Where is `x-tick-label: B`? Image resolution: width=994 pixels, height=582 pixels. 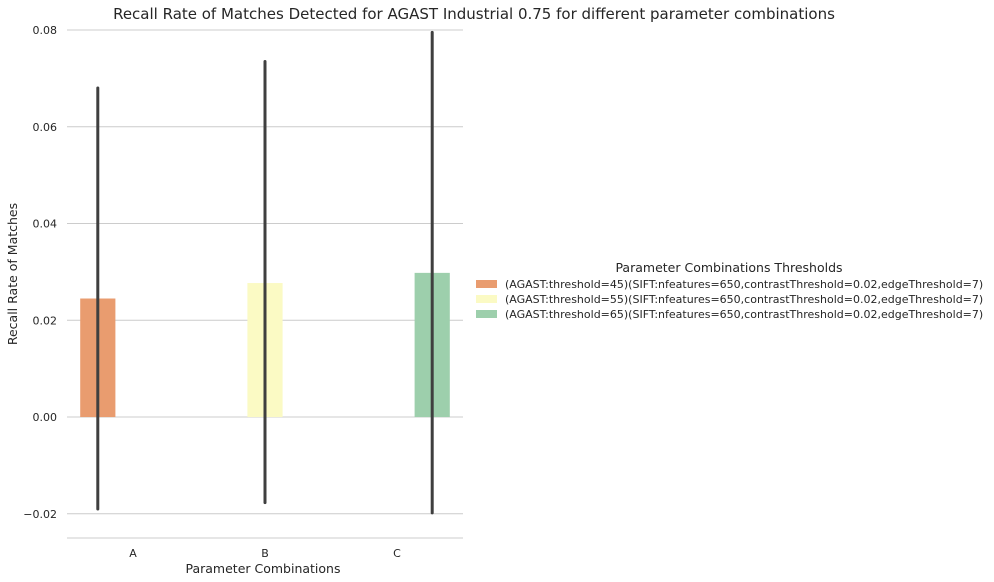 x-tick-label: B is located at coordinates (265, 553).